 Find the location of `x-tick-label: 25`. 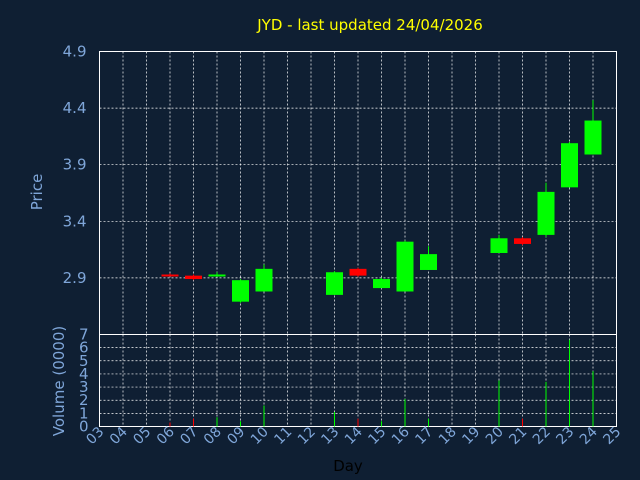

x-tick-label: 25 is located at coordinates (612, 436).